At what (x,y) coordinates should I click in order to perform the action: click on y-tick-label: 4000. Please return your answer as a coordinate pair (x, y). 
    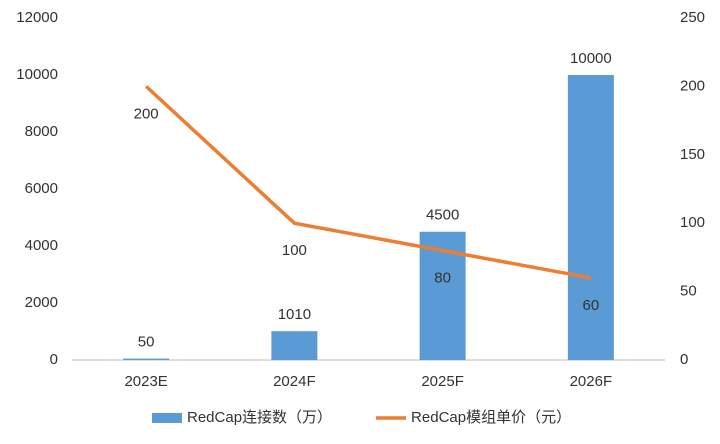
    Looking at the image, I should click on (41, 245).